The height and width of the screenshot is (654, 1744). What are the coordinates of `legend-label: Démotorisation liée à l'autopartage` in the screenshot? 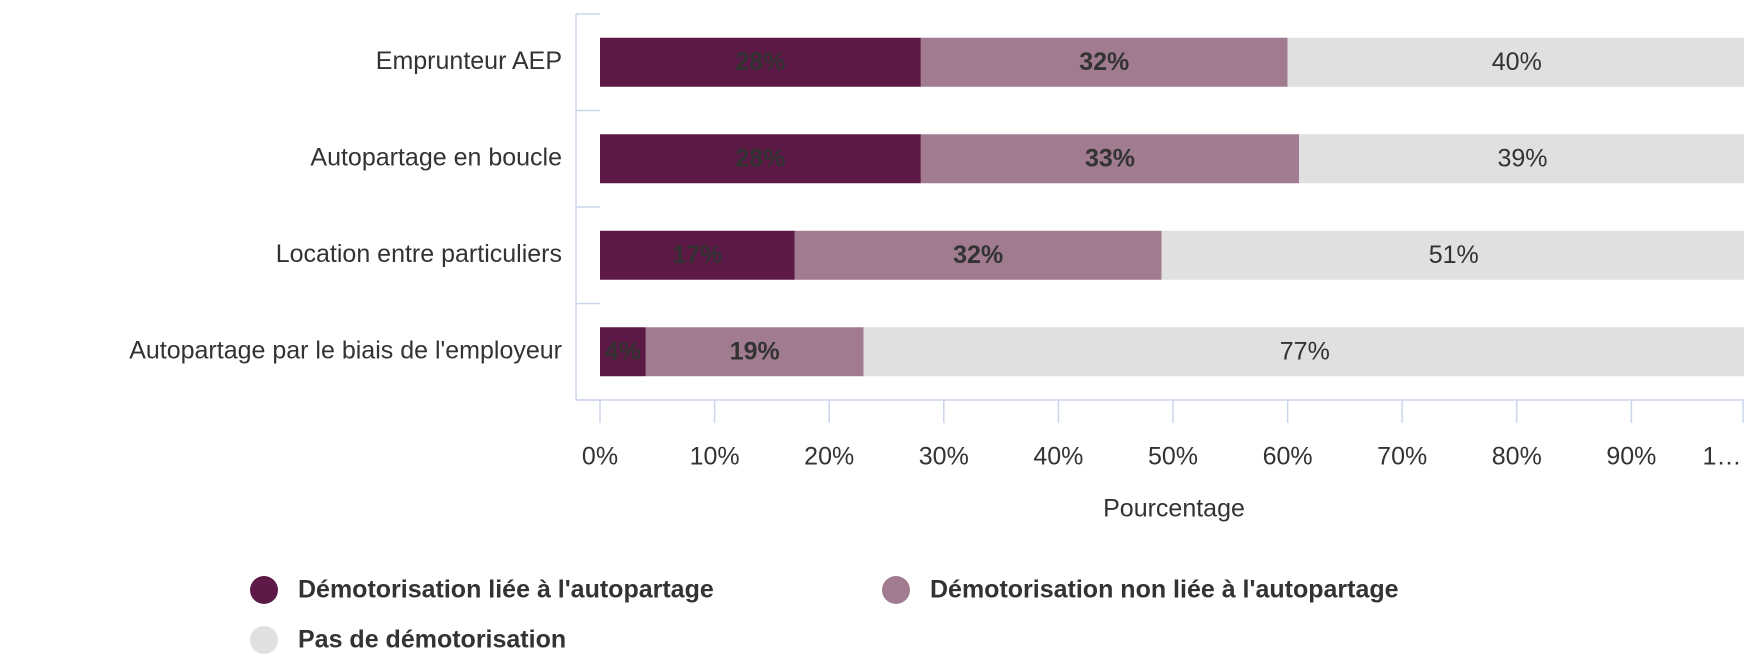 It's located at (506, 590).